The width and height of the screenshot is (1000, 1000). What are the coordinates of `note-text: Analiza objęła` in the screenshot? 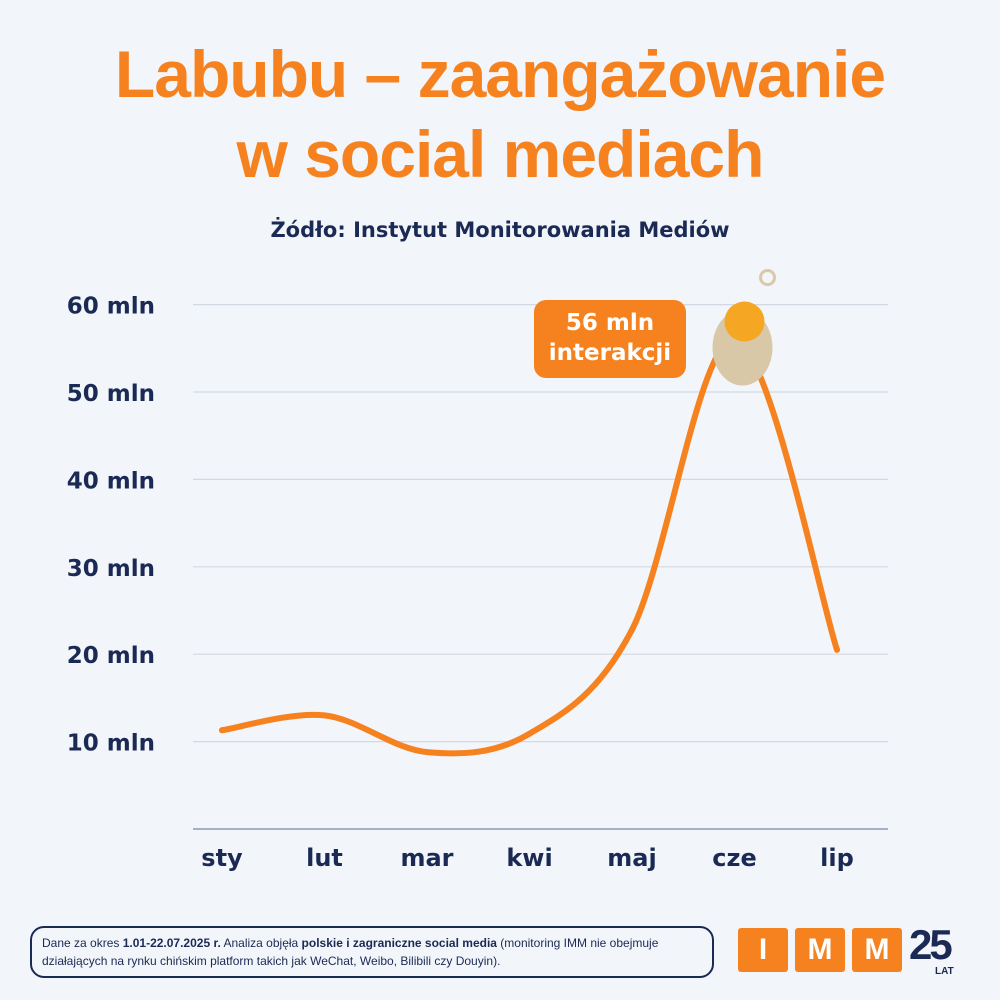 It's located at (261, 943).